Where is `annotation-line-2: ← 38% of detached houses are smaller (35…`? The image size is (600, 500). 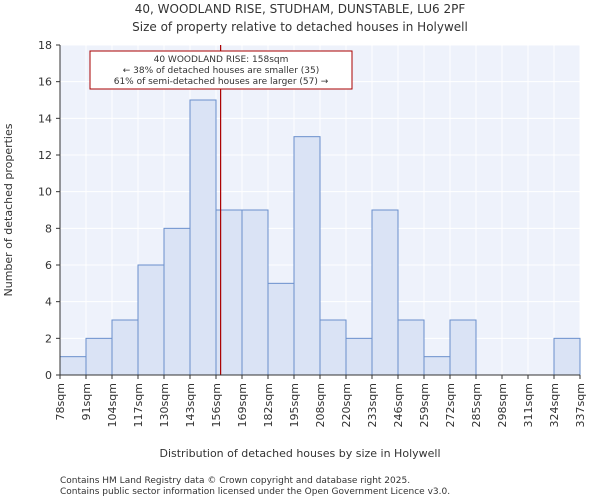
annotation-line-2: ← 38% of detached houses are smaller (35… is located at coordinates (221, 71).